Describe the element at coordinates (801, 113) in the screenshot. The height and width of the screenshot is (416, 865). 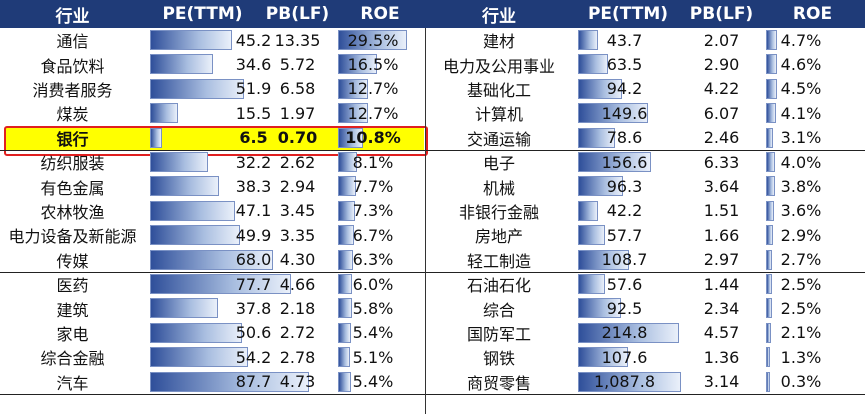
I see `roe-value: 4.1%` at that location.